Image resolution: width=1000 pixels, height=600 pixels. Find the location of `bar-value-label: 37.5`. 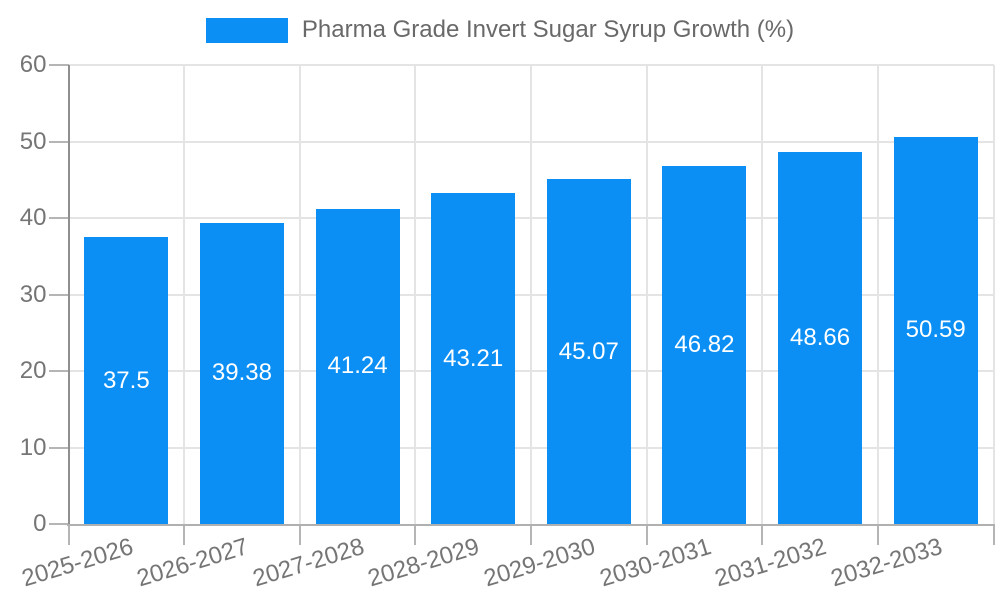

bar-value-label: 37.5 is located at coordinates (126, 380).